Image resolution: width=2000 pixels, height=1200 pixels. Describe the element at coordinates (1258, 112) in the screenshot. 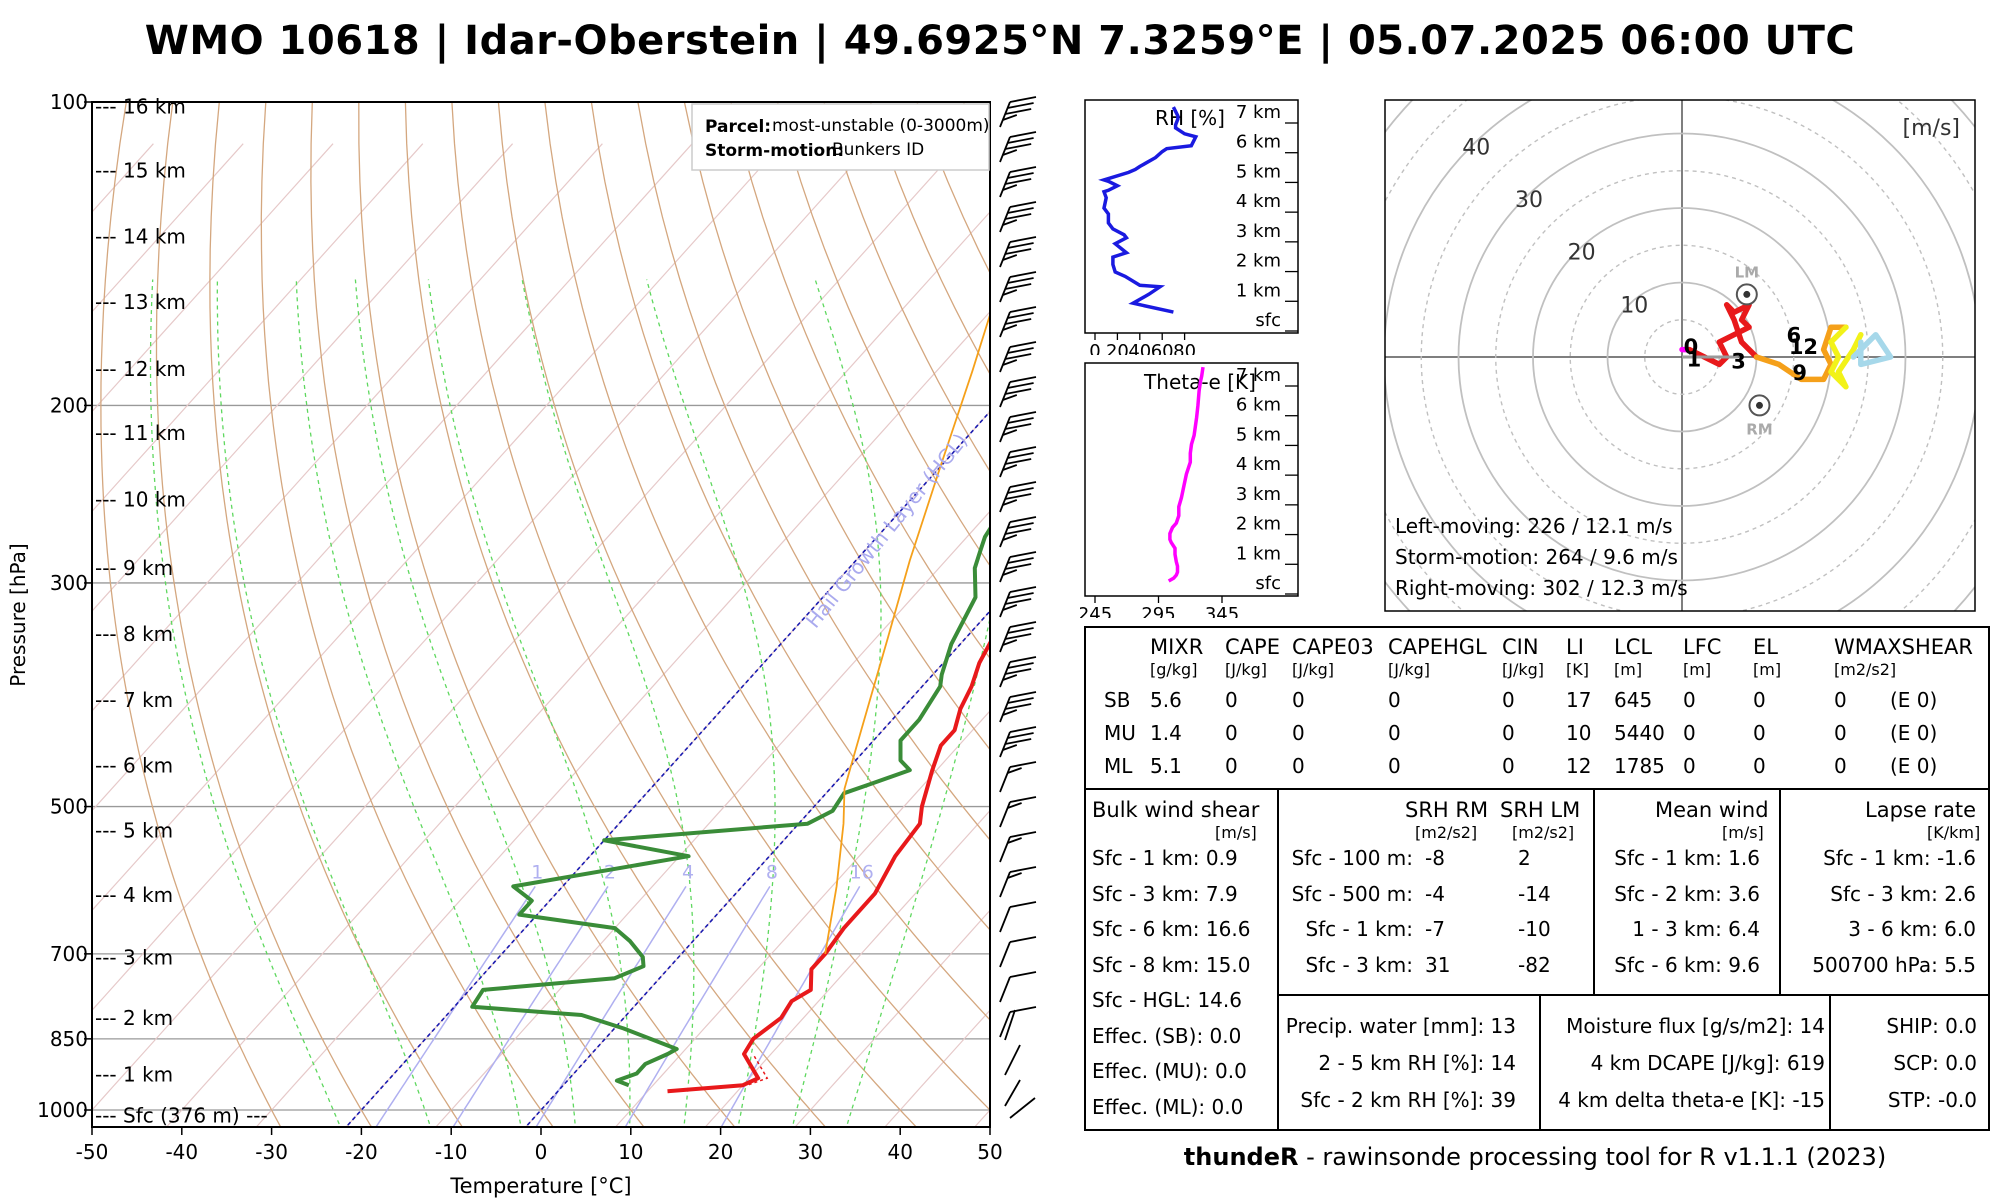

I see `height-tick-label: 7 km` at that location.